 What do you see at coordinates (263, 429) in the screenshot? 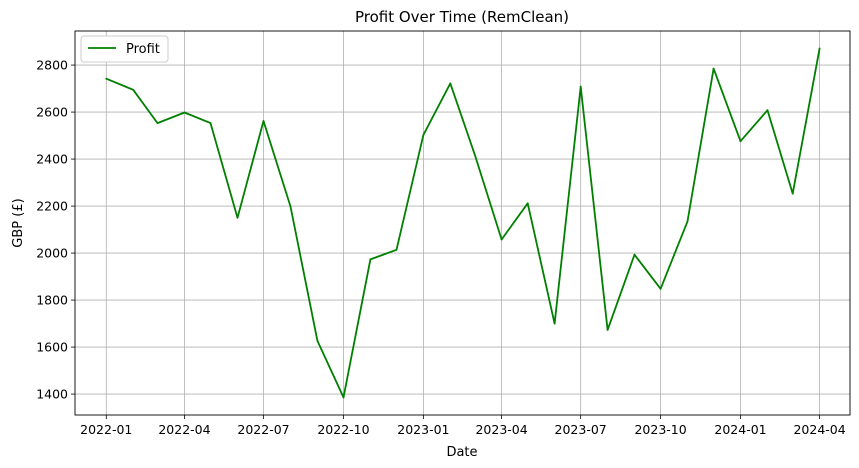
I see `x-tick-label: 2022-07` at bounding box center [263, 429].